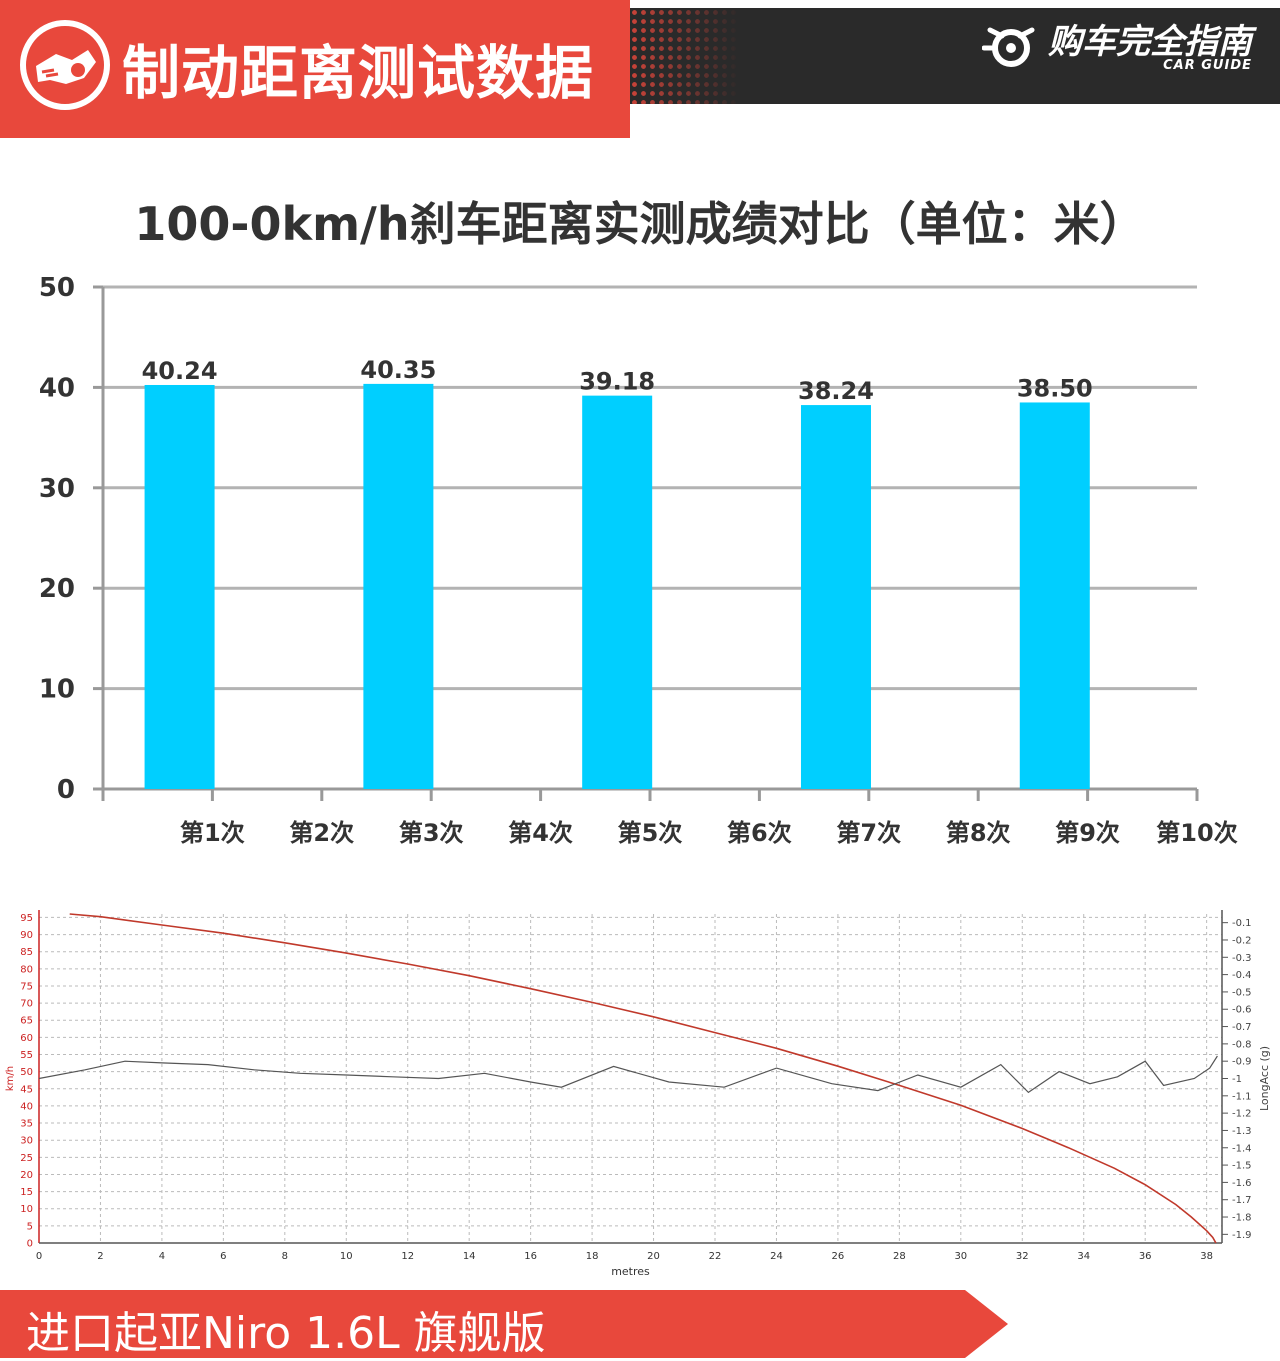 This screenshot has height=1361, width=1280. I want to click on x-tick-label: 16, so click(530, 1256).